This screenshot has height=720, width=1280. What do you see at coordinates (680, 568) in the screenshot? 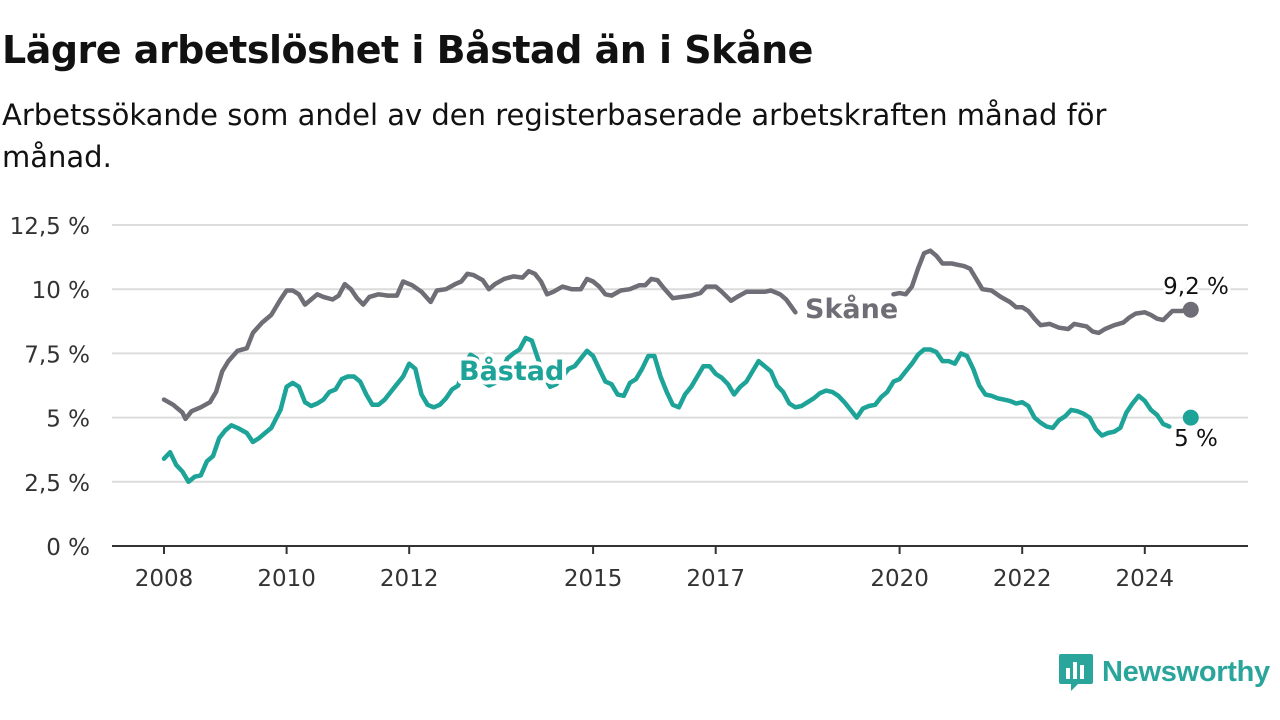
I see `x-axis: 2008 2010 2012 2015 2017 2020 2022 2024` at bounding box center [680, 568].